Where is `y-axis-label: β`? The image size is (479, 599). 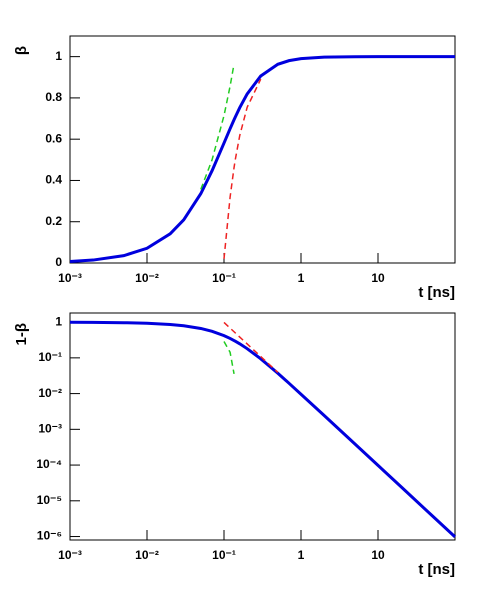
y-axis-label: β is located at coordinates (21, 50).